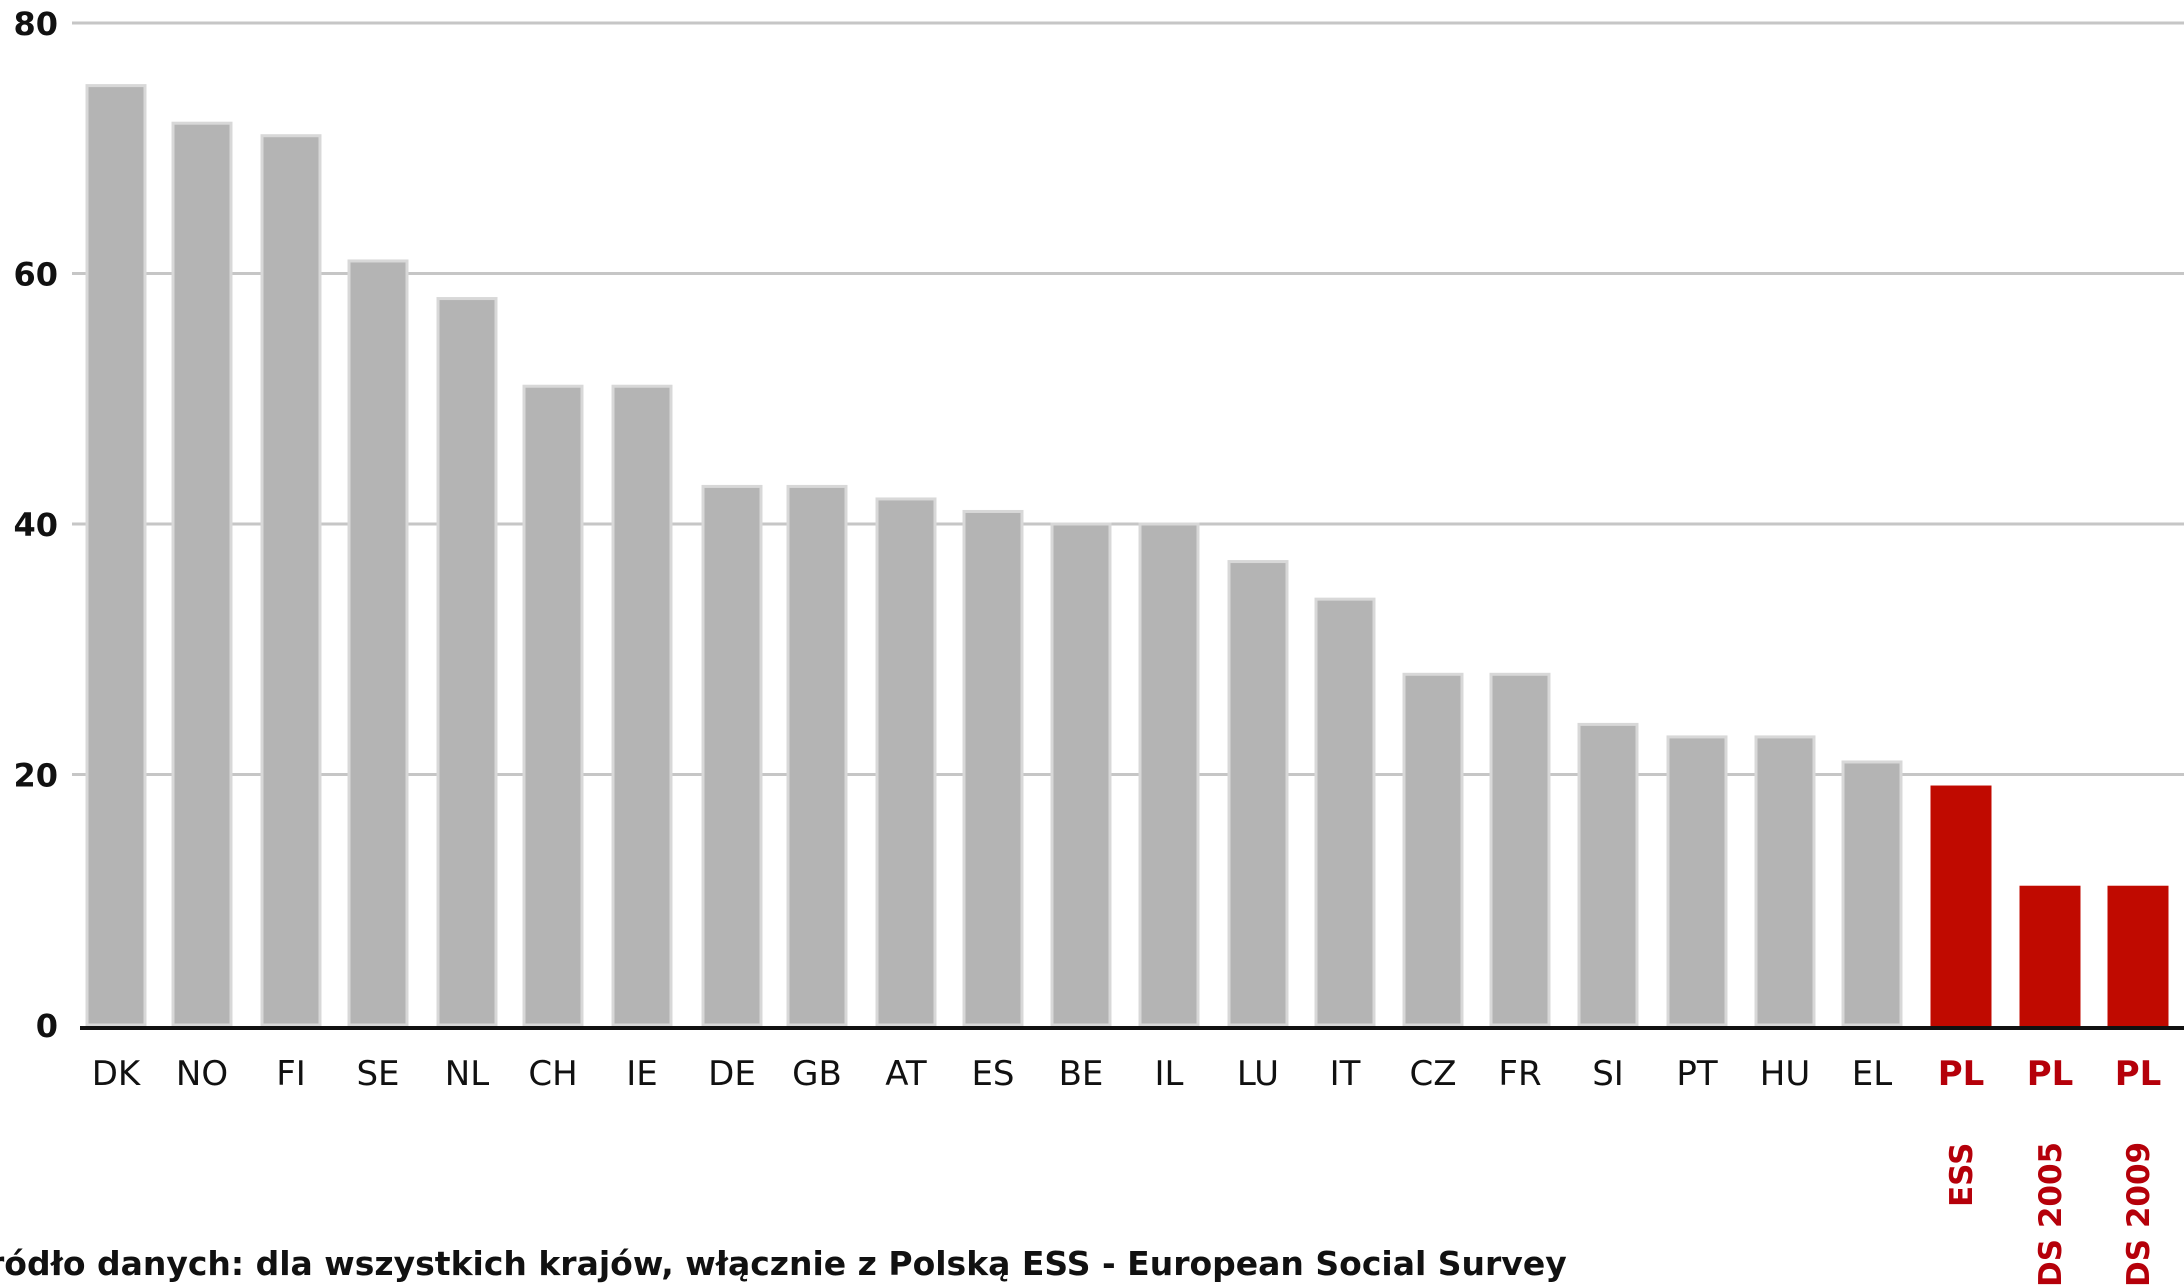 The height and width of the screenshot is (1287, 2184). Describe the element at coordinates (1608, 874) in the screenshot. I see `bar-si` at that location.